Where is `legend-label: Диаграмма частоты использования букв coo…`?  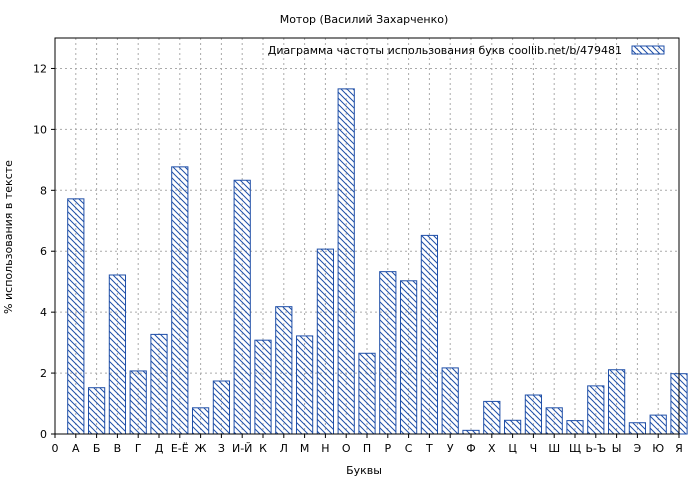 legend-label: Диаграмма частоты использования букв coo… is located at coordinates (445, 50).